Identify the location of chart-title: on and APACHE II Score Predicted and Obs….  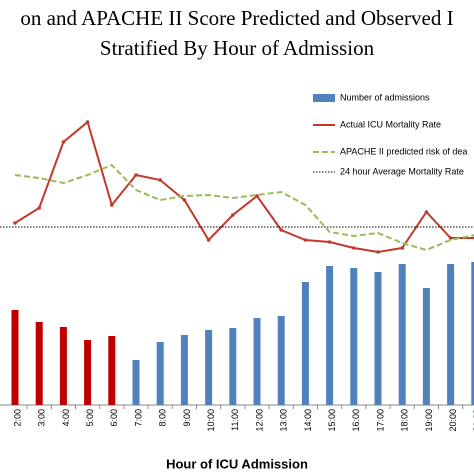
(236, 18).